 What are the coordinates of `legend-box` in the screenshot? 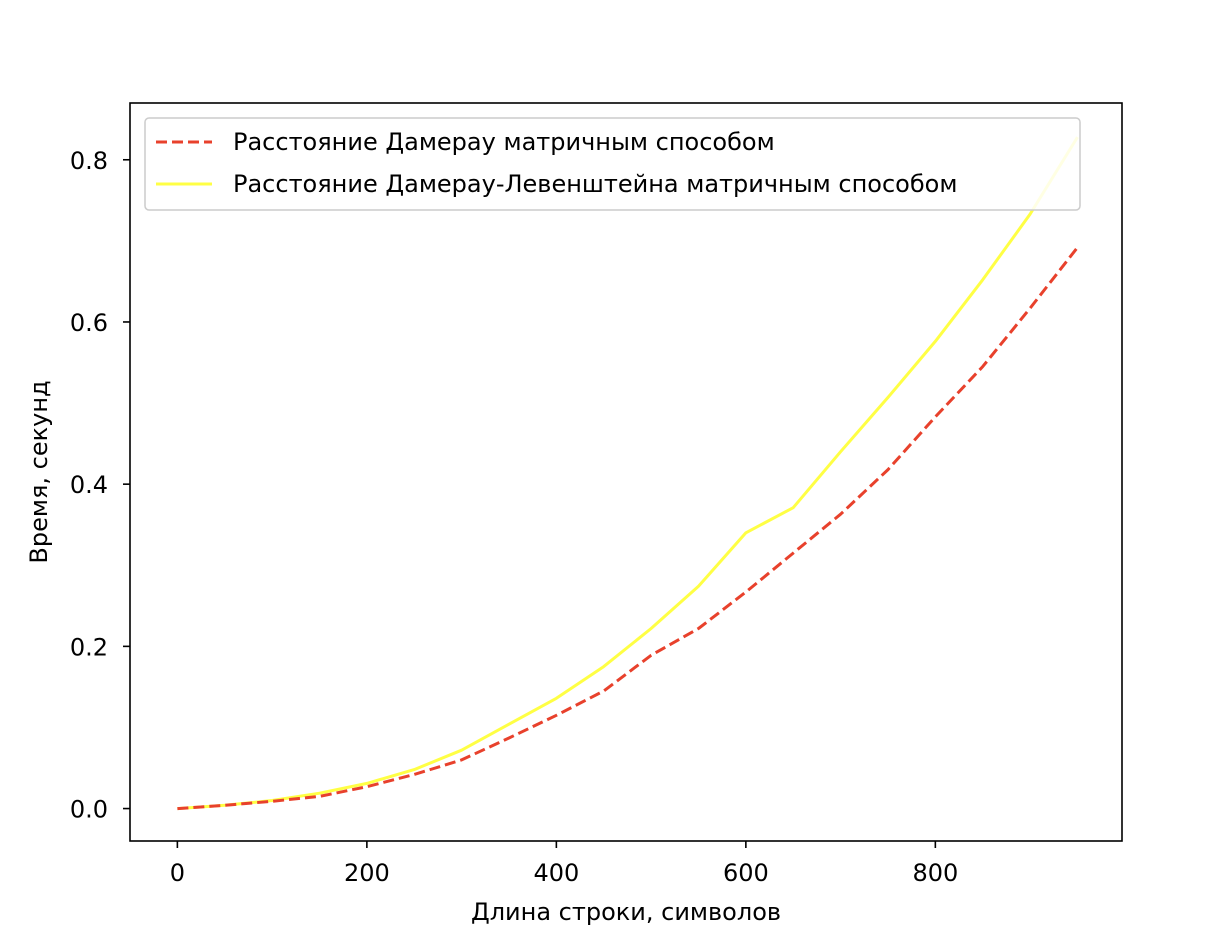 It's located at (612, 164).